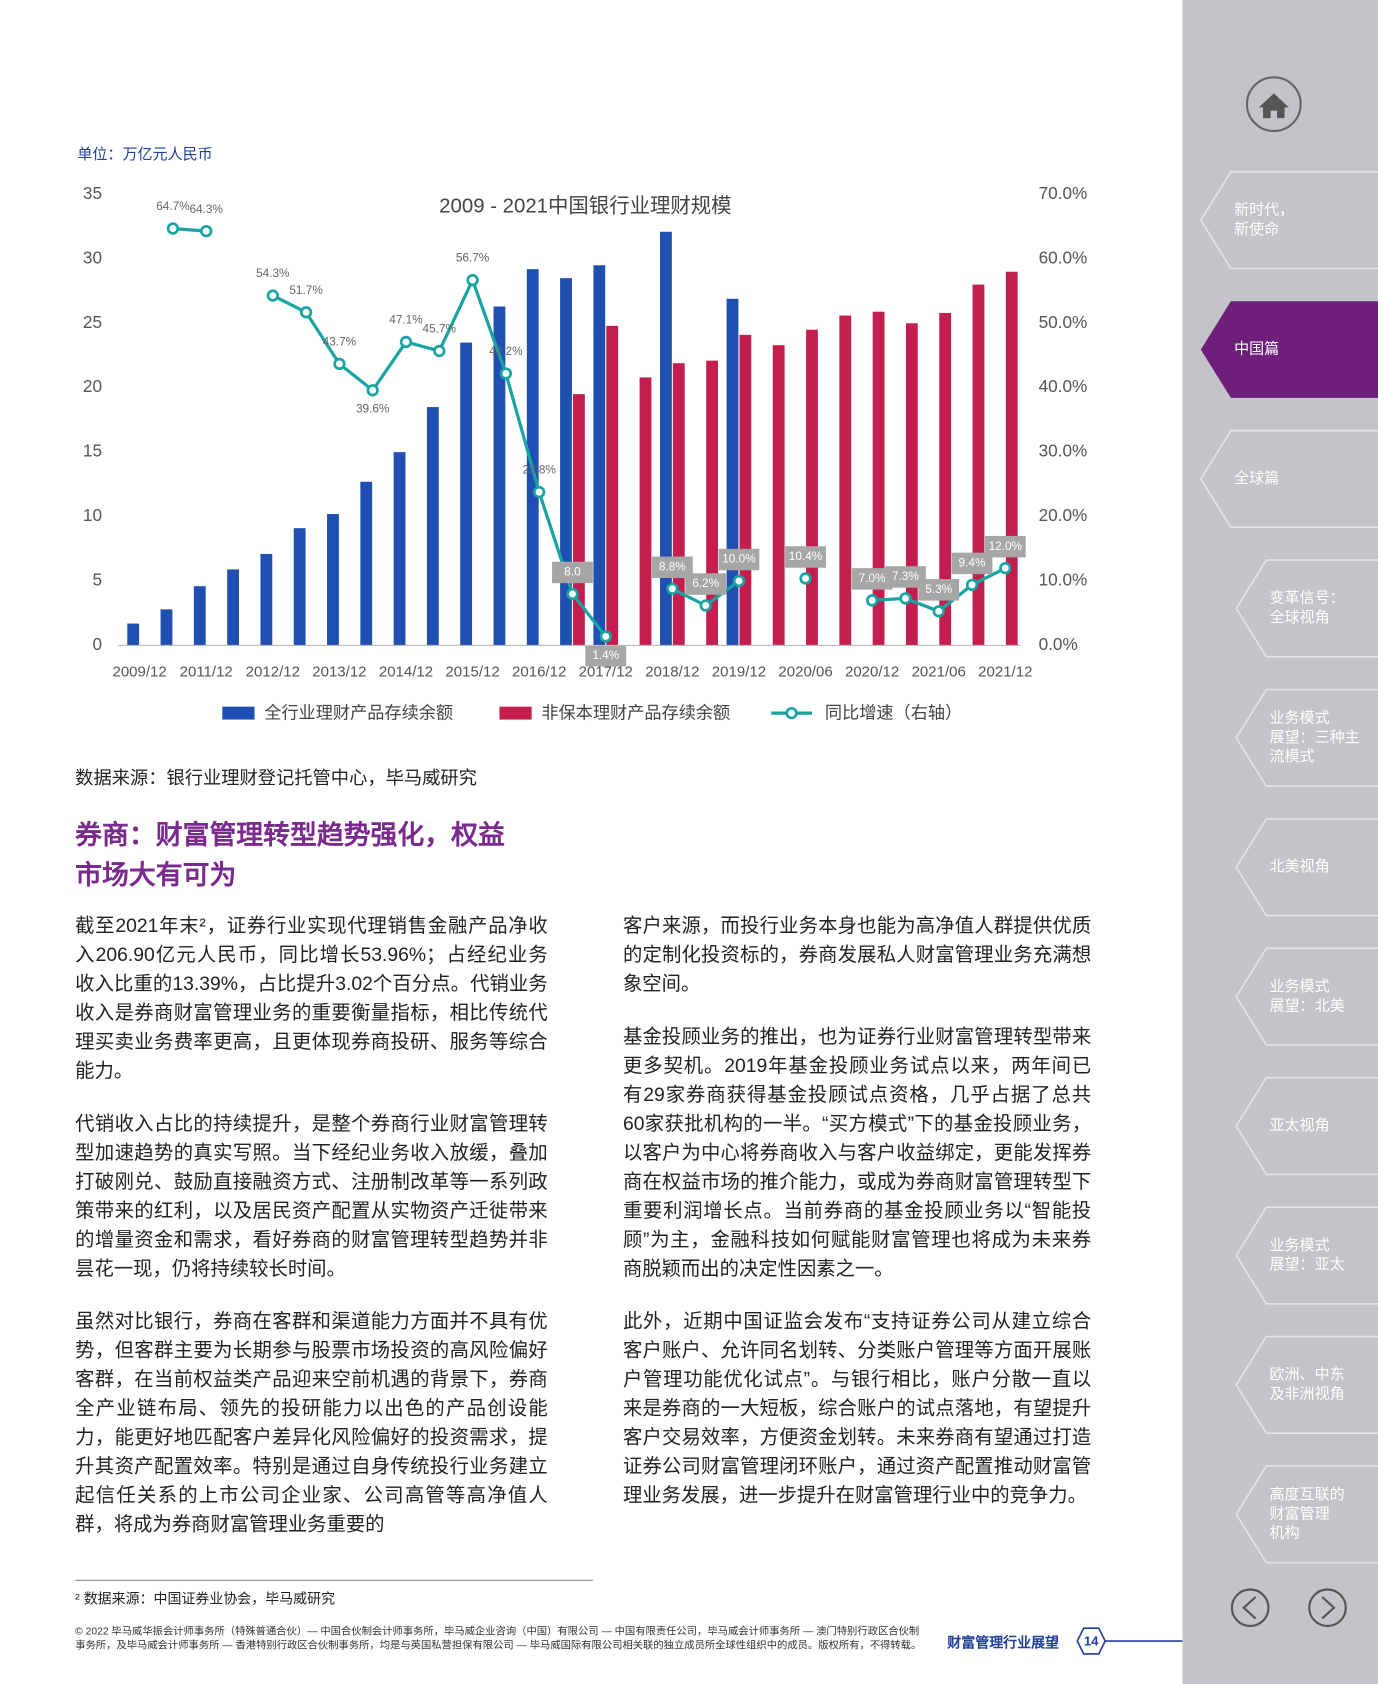 The height and width of the screenshot is (1684, 1378). What do you see at coordinates (1300, 986) in the screenshot?
I see `nav-item-label: 业务模式` at bounding box center [1300, 986].